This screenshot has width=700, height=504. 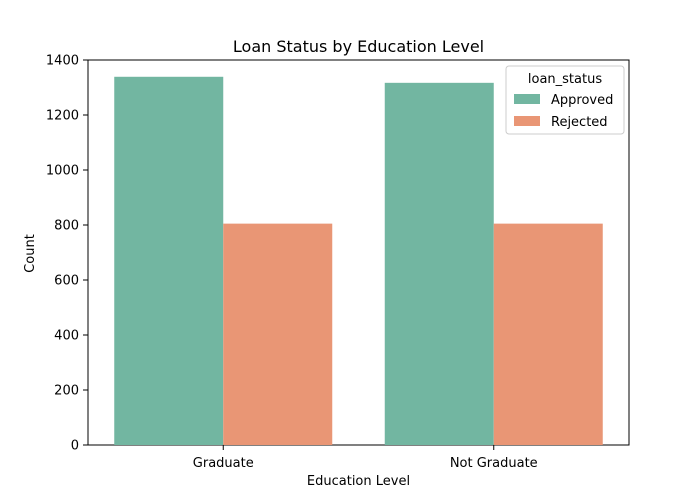 What do you see at coordinates (579, 122) in the screenshot?
I see `legend-label-rejected: Rejected` at bounding box center [579, 122].